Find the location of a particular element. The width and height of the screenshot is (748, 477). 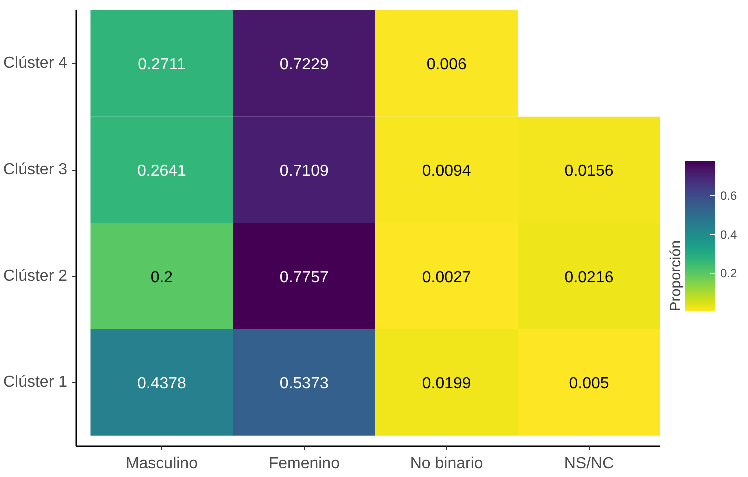

y-tick-label: Clúster 4 is located at coordinates (35, 63).